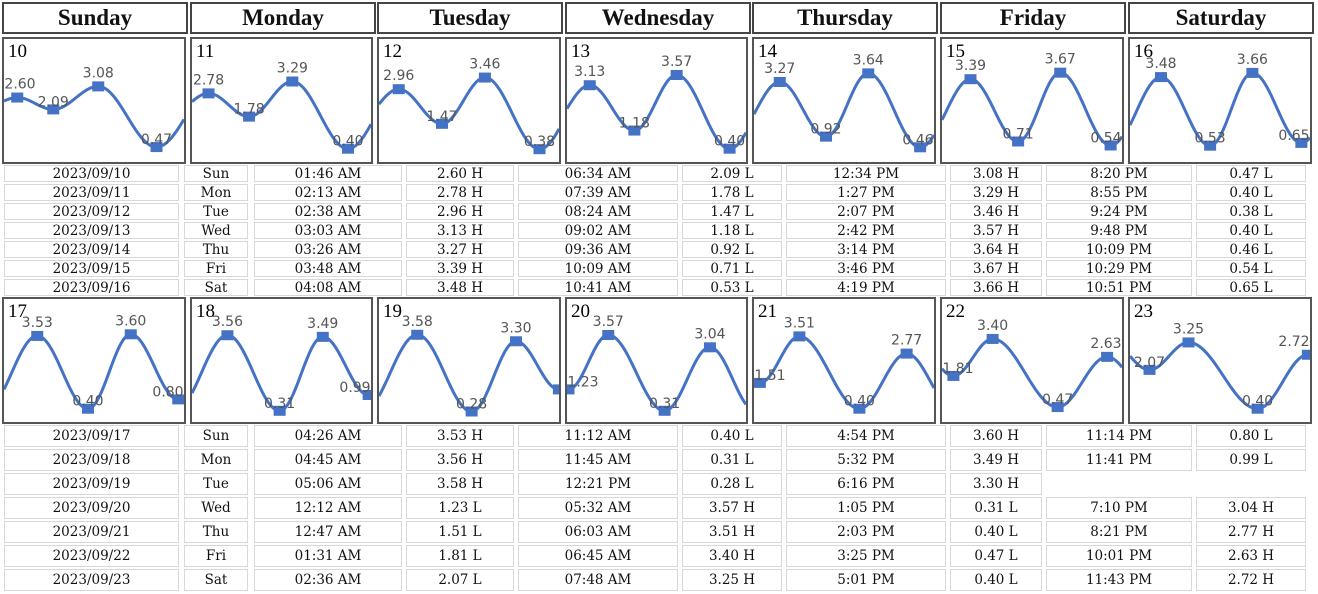 This screenshot has height=594, width=1318. What do you see at coordinates (1119, 460) in the screenshot?
I see `table-cell: 11:41 PM` at bounding box center [1119, 460].